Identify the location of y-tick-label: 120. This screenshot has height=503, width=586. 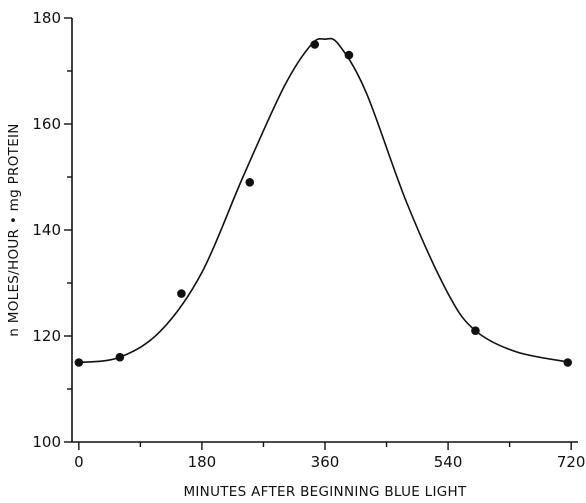
(46, 336).